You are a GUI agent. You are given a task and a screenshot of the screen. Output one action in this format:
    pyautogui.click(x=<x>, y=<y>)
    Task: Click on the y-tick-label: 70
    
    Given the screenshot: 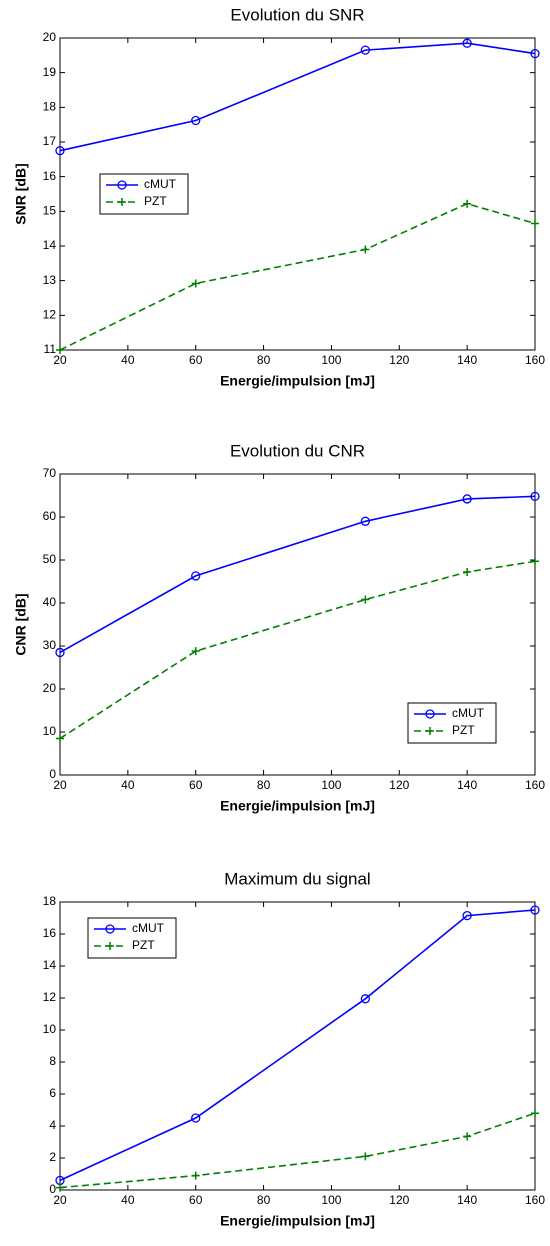 What is the action you would take?
    pyautogui.click(x=50, y=473)
    